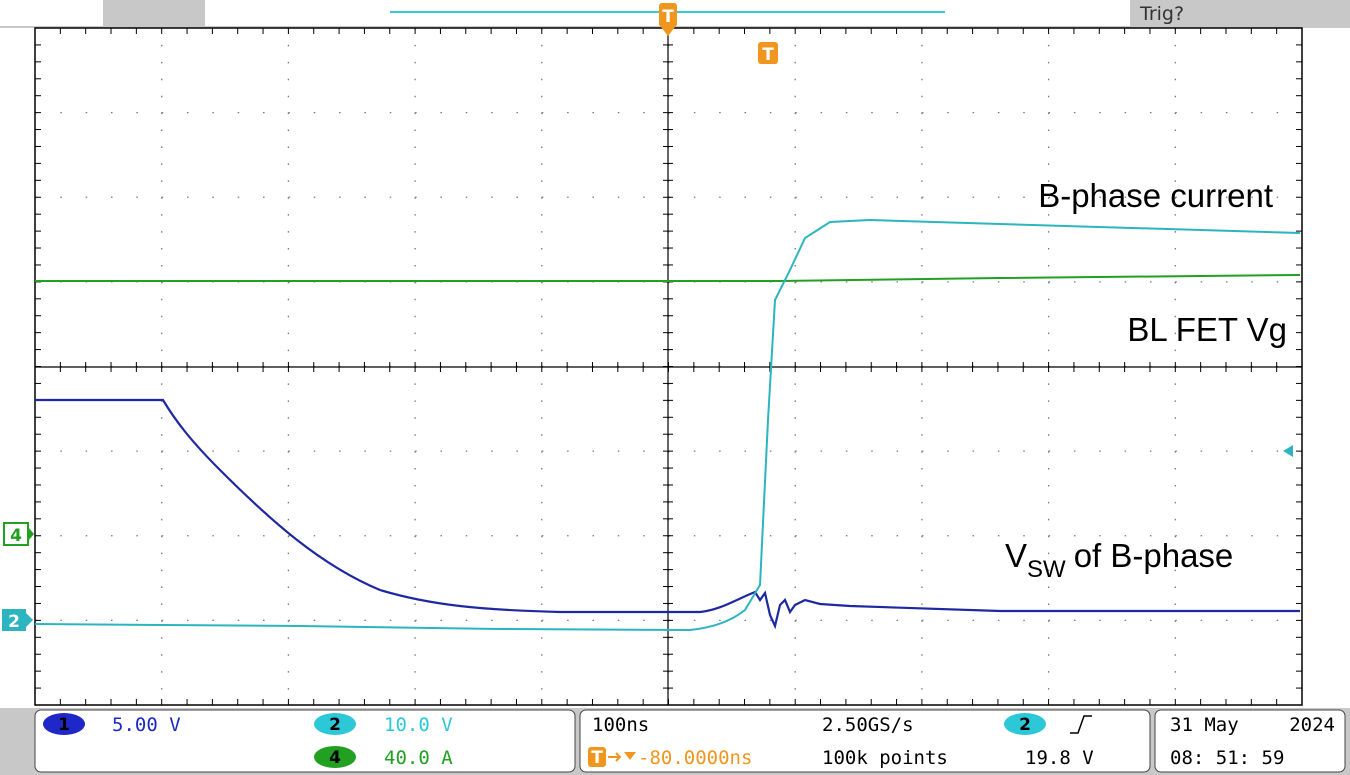 This screenshot has height=775, width=1350. I want to click on ch2-marker: 2, so click(14, 622).